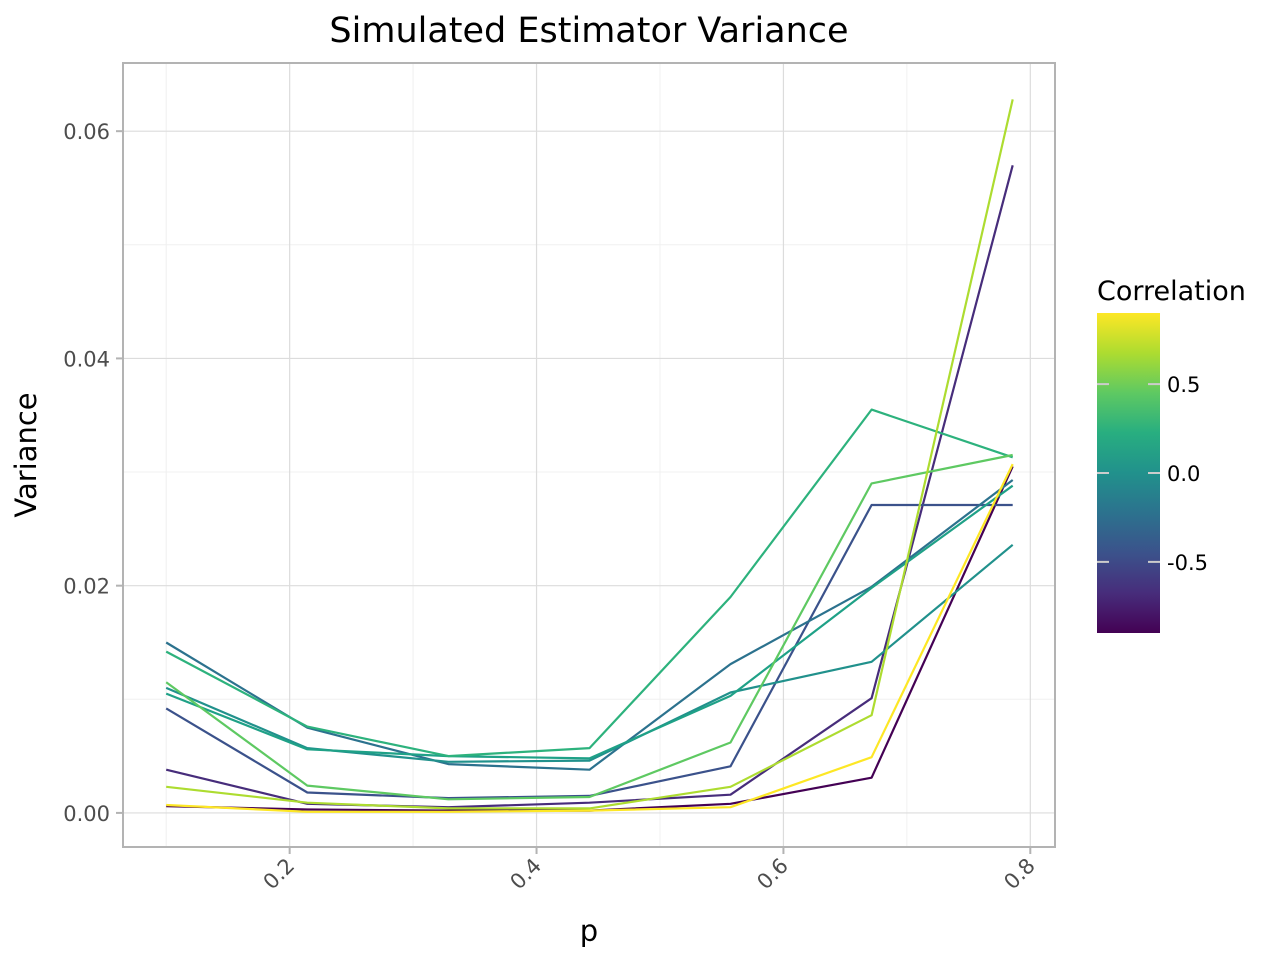  Describe the element at coordinates (649, 870) in the screenshot. I see `x-axis: 0.2 0.4 0.6 0.8` at that location.